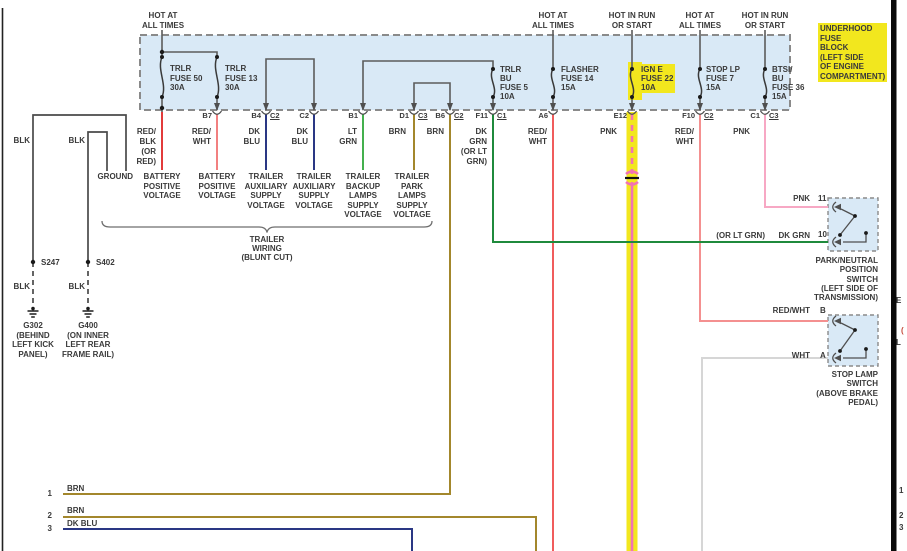 This screenshot has width=907, height=551. I want to click on fuse-label-stop-lp-7: STOP LP FUSE 7 15A, so click(723, 78).